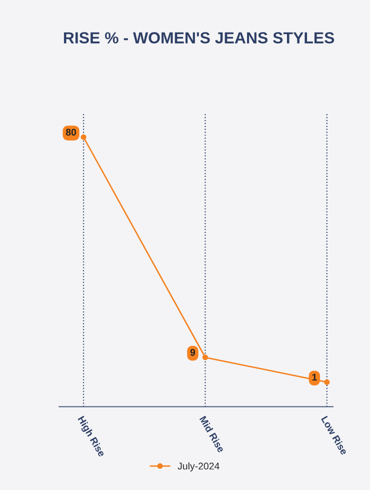 The height and width of the screenshot is (490, 370). What do you see at coordinates (193, 352) in the screenshot?
I see `data-label: 9` at bounding box center [193, 352].